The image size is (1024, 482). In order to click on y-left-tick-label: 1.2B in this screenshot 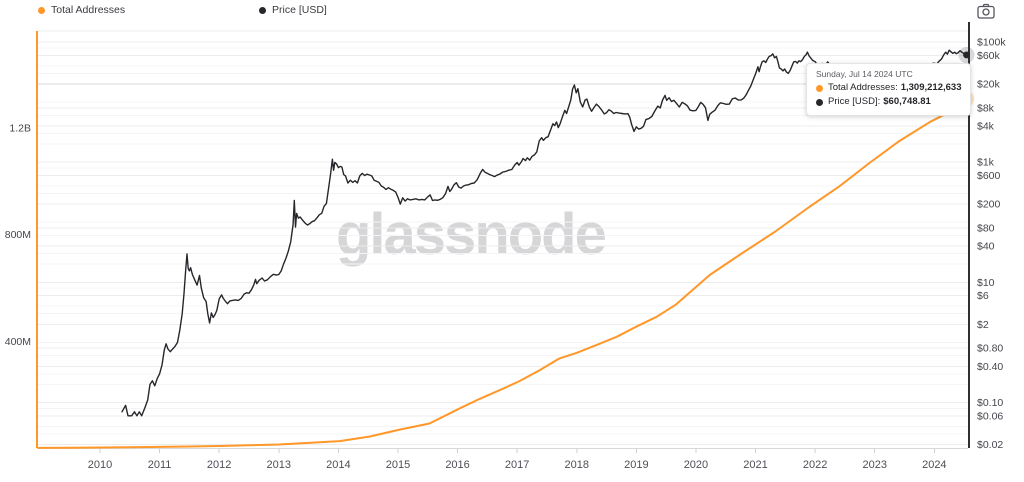, I will do `click(20, 129)`.